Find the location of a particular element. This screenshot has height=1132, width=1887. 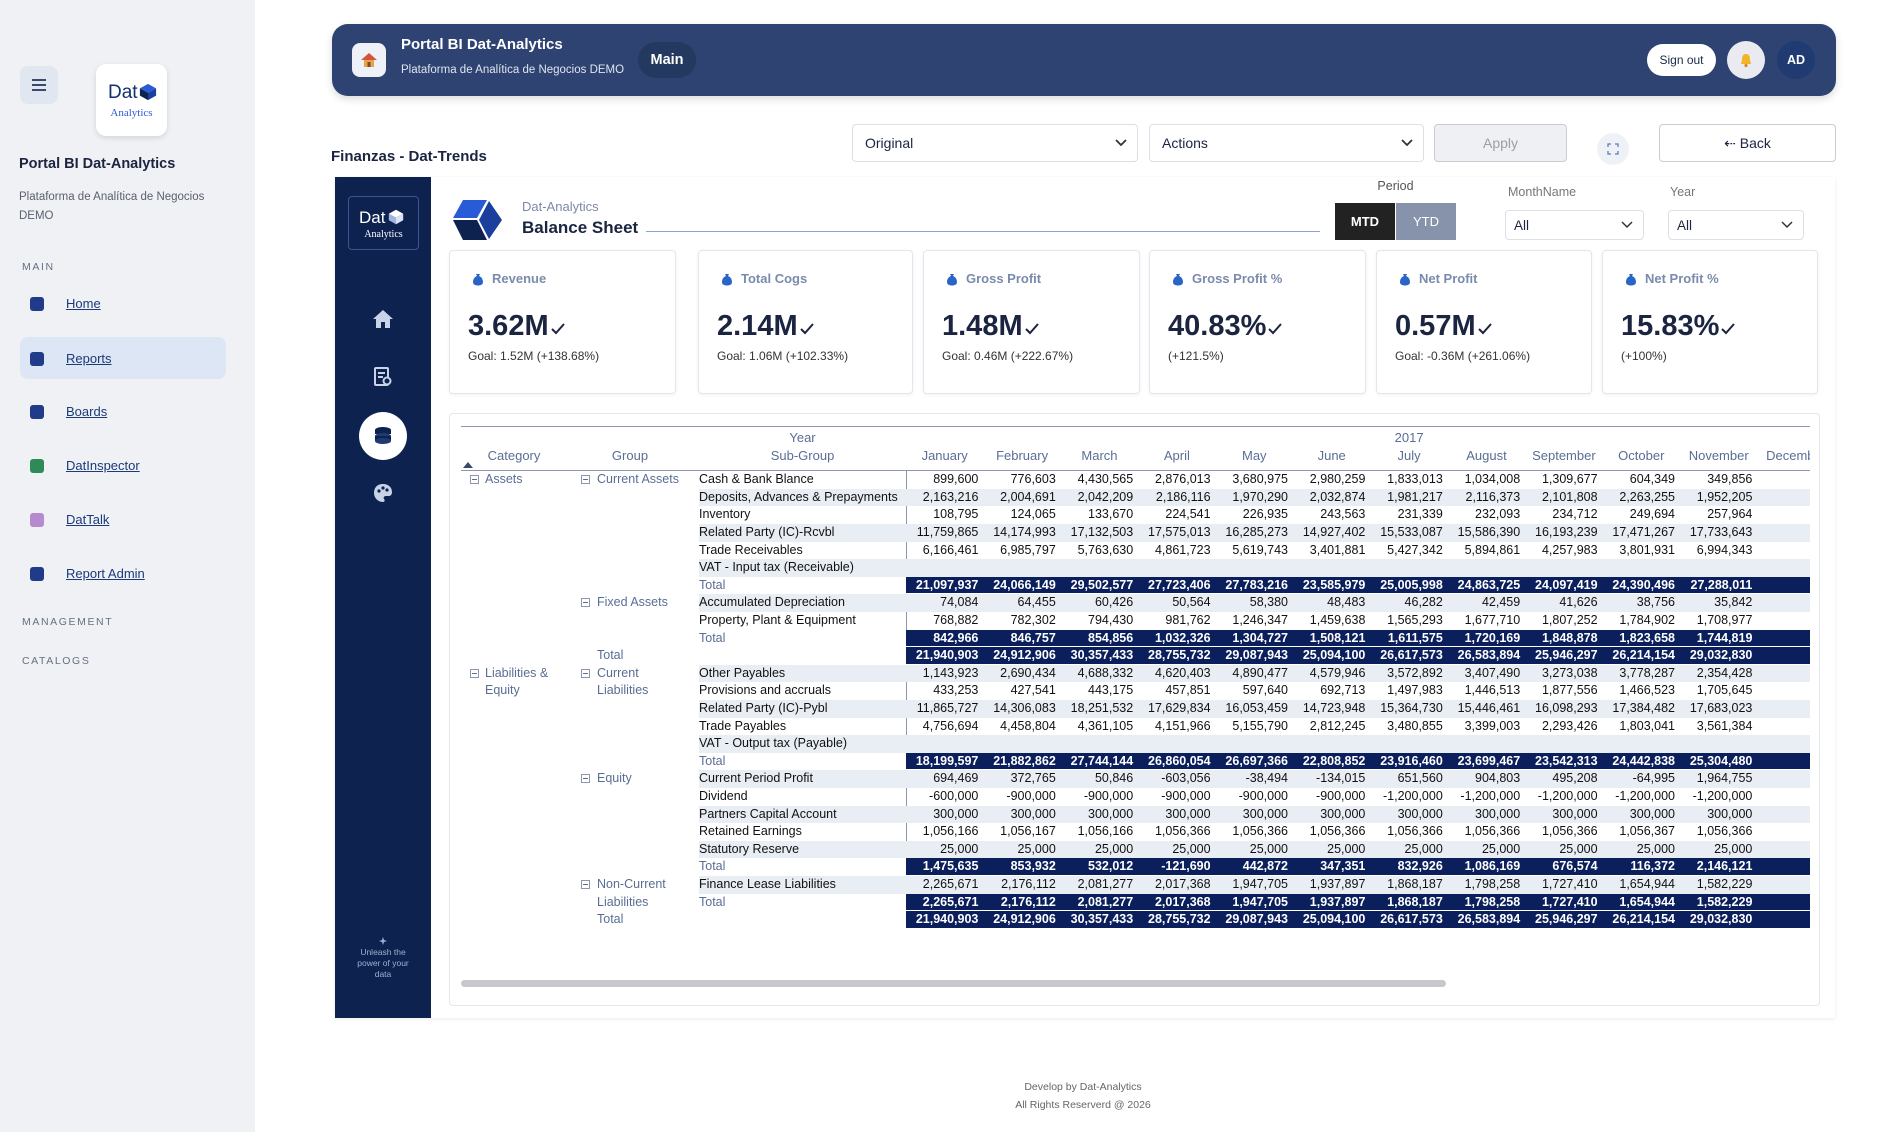

value-cell: 4,688,332 is located at coordinates (1105, 672).